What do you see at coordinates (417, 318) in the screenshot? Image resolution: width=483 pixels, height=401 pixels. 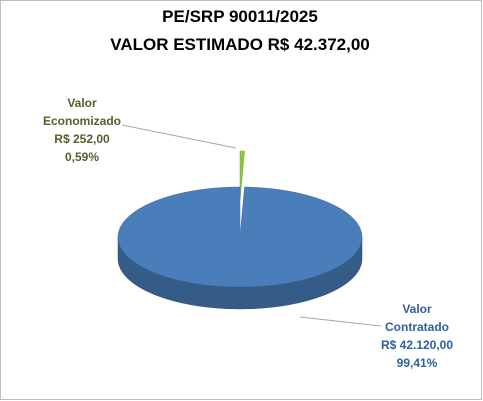 I see `category-label: Valor Contratado` at bounding box center [417, 318].